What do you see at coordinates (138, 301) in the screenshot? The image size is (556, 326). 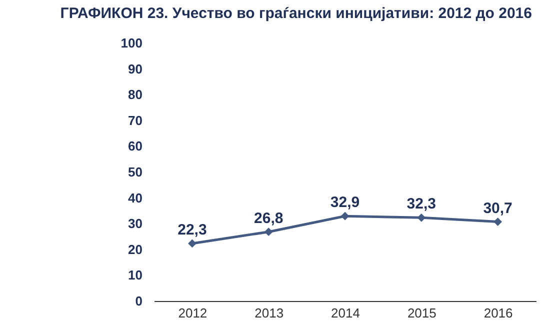 I see `y-tick-label: 0` at bounding box center [138, 301].